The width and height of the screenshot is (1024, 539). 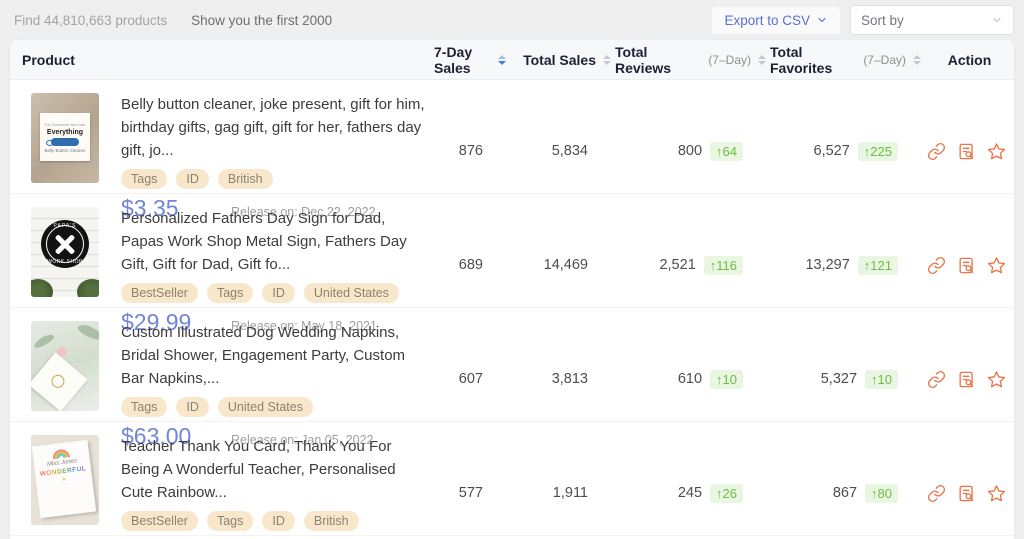 What do you see at coordinates (569, 151) in the screenshot?
I see `total-sales-value: 5,834` at bounding box center [569, 151].